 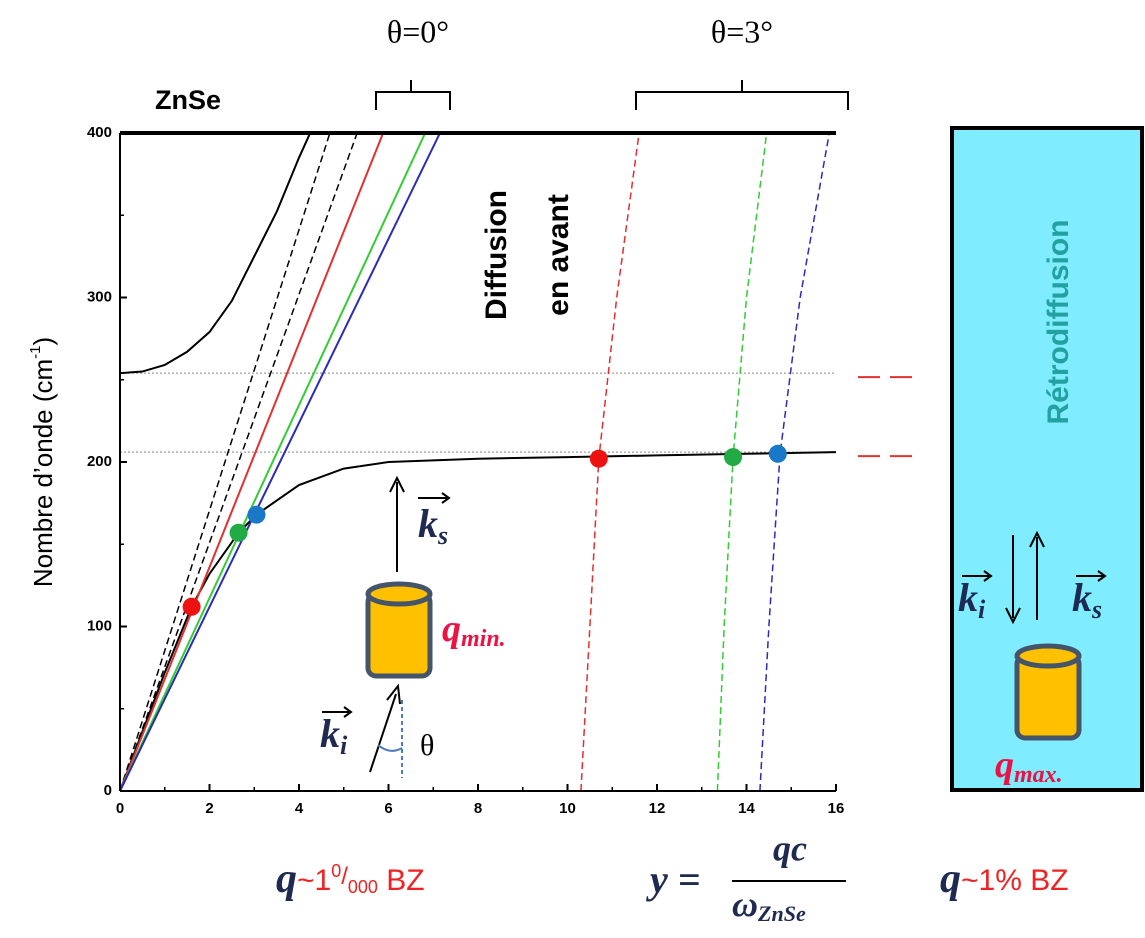 I want to click on x-tick-label: 12, so click(x=657, y=808).